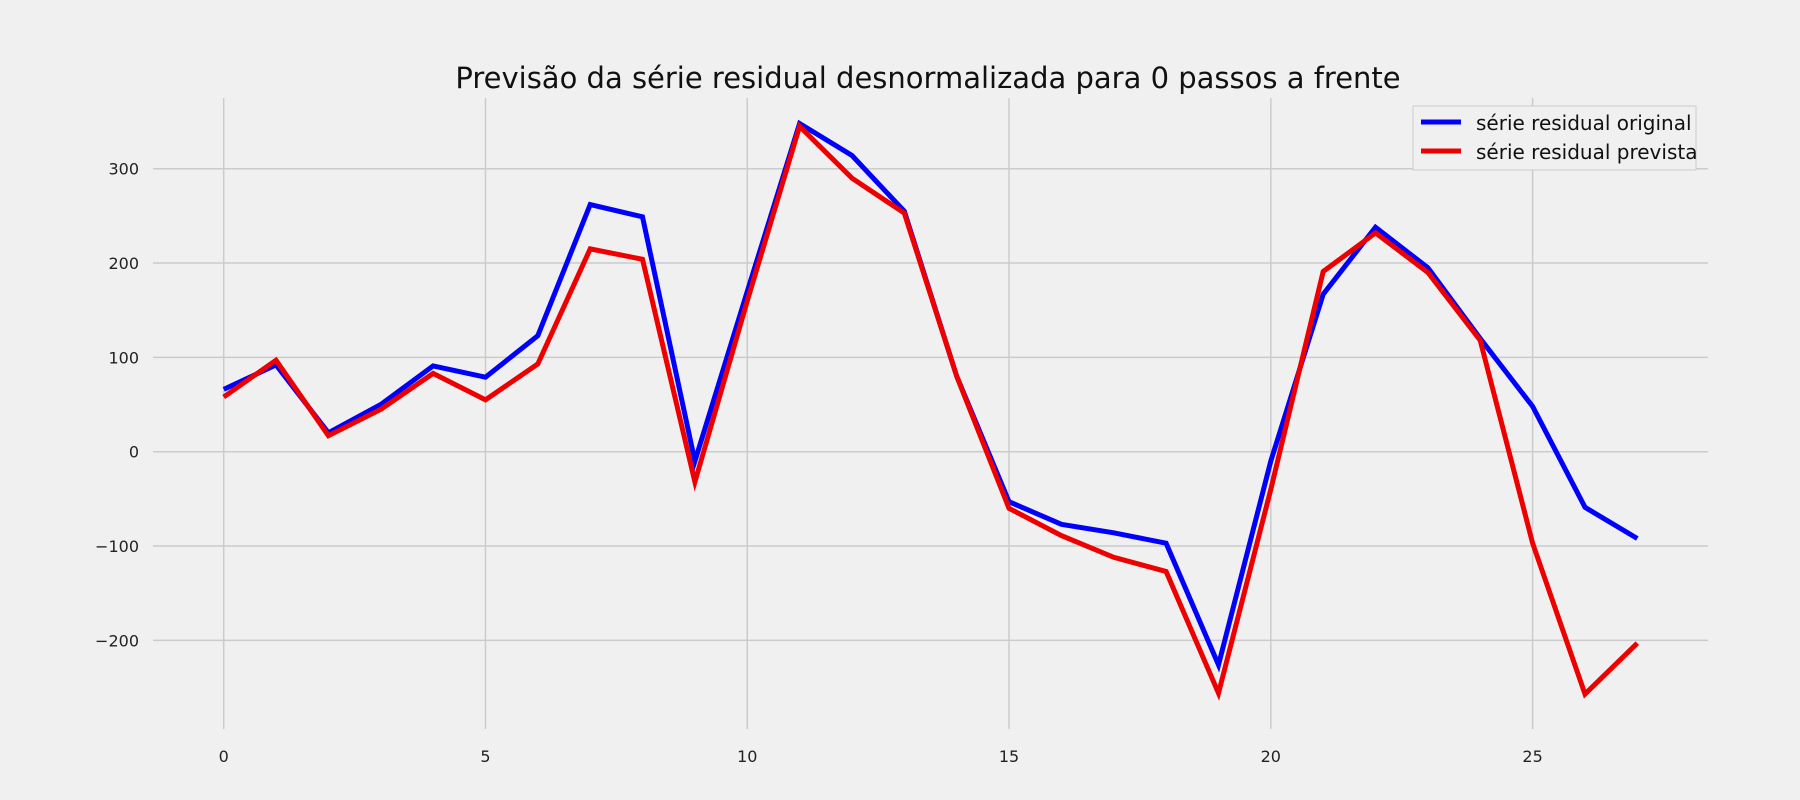  I want to click on x-tick-label: 0, so click(224, 756).